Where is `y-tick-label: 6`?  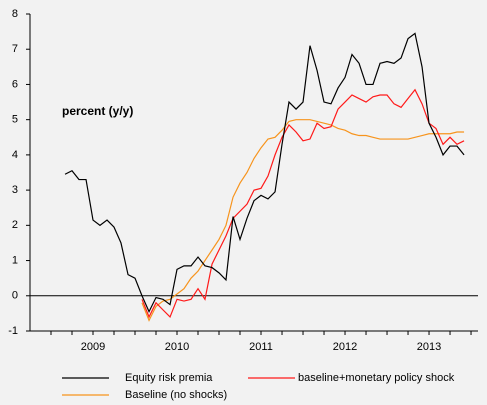 y-tick-label: 6 is located at coordinates (15, 84).